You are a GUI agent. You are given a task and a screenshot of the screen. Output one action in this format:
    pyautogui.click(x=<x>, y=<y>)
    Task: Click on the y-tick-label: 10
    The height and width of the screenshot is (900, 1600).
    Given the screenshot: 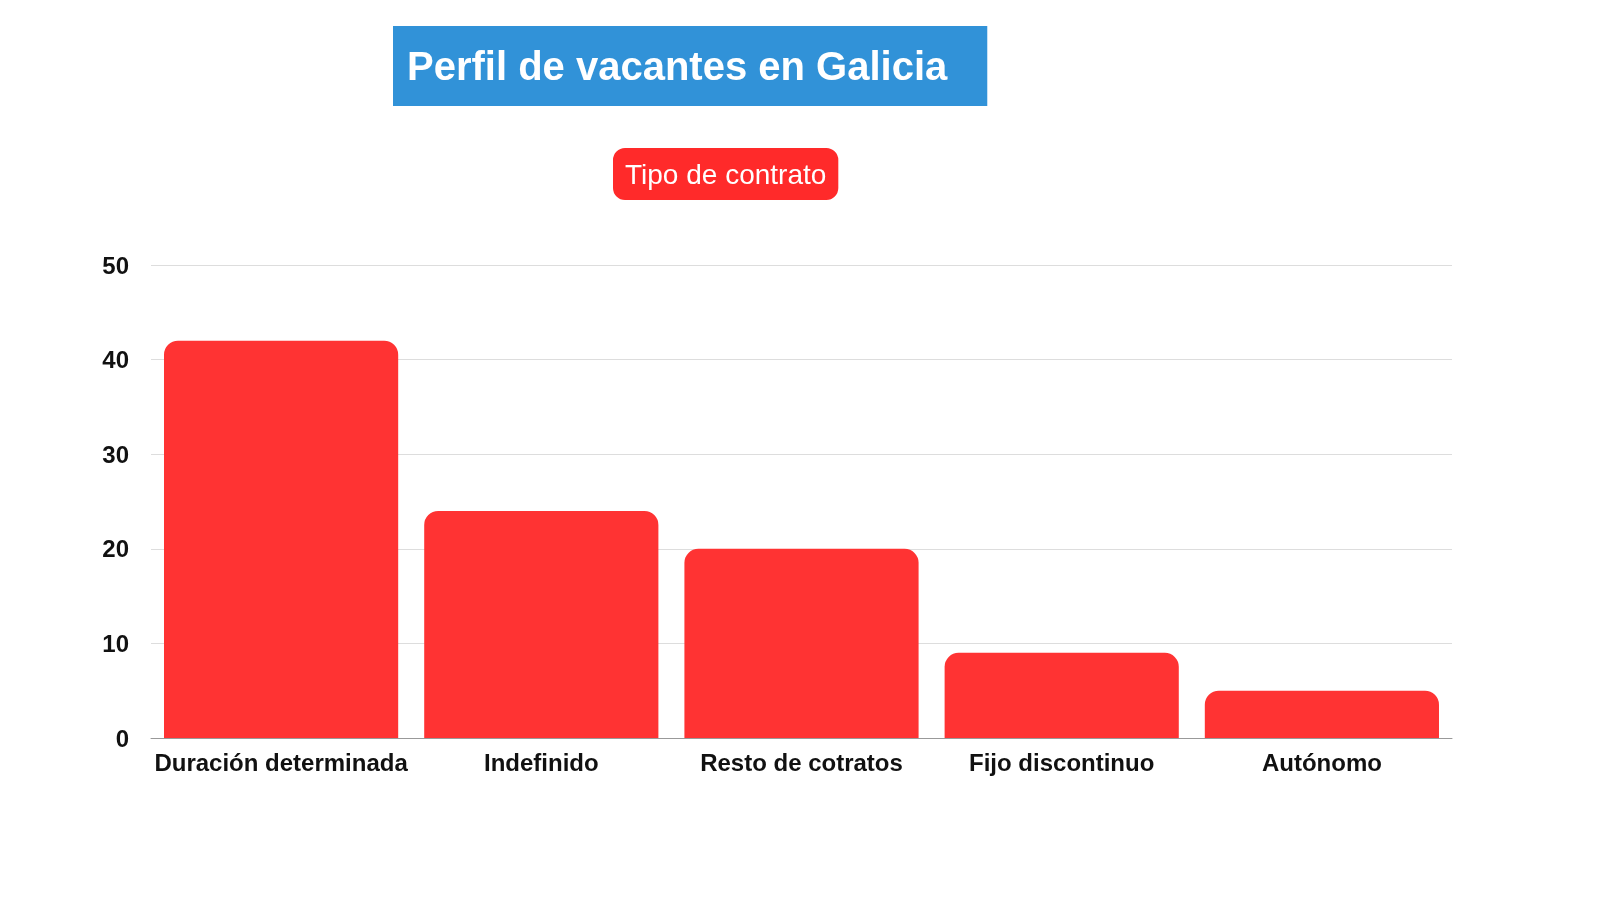 What is the action you would take?
    pyautogui.click(x=115, y=643)
    